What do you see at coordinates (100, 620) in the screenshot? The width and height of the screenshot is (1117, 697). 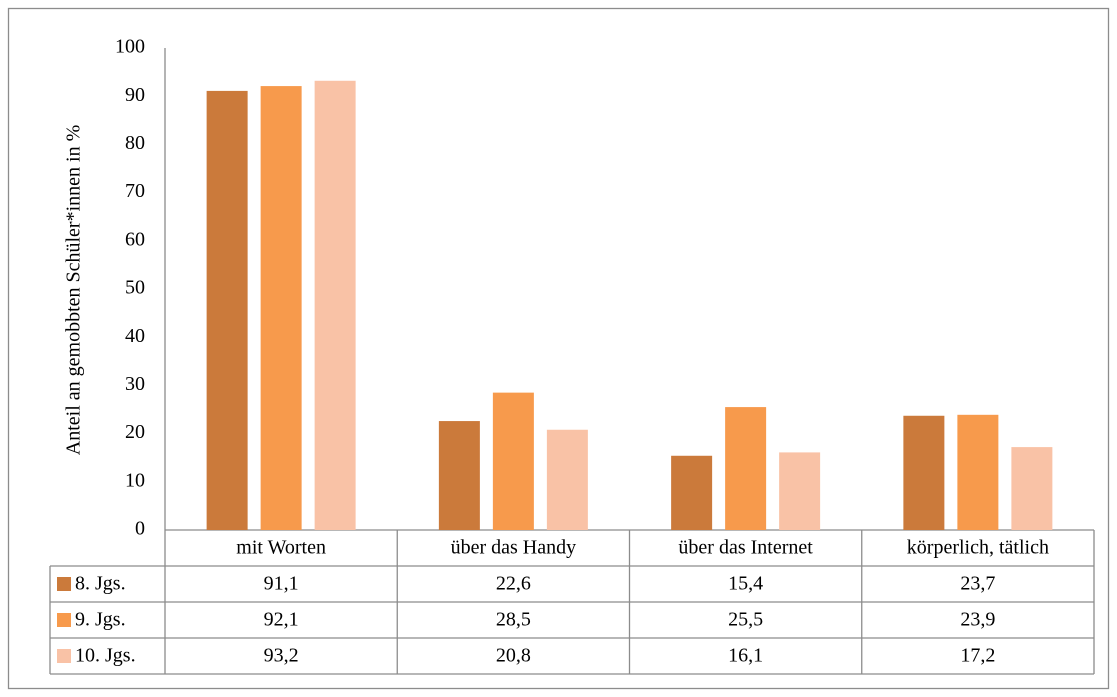 I see `legend-label: 9. Jgs.` at bounding box center [100, 620].